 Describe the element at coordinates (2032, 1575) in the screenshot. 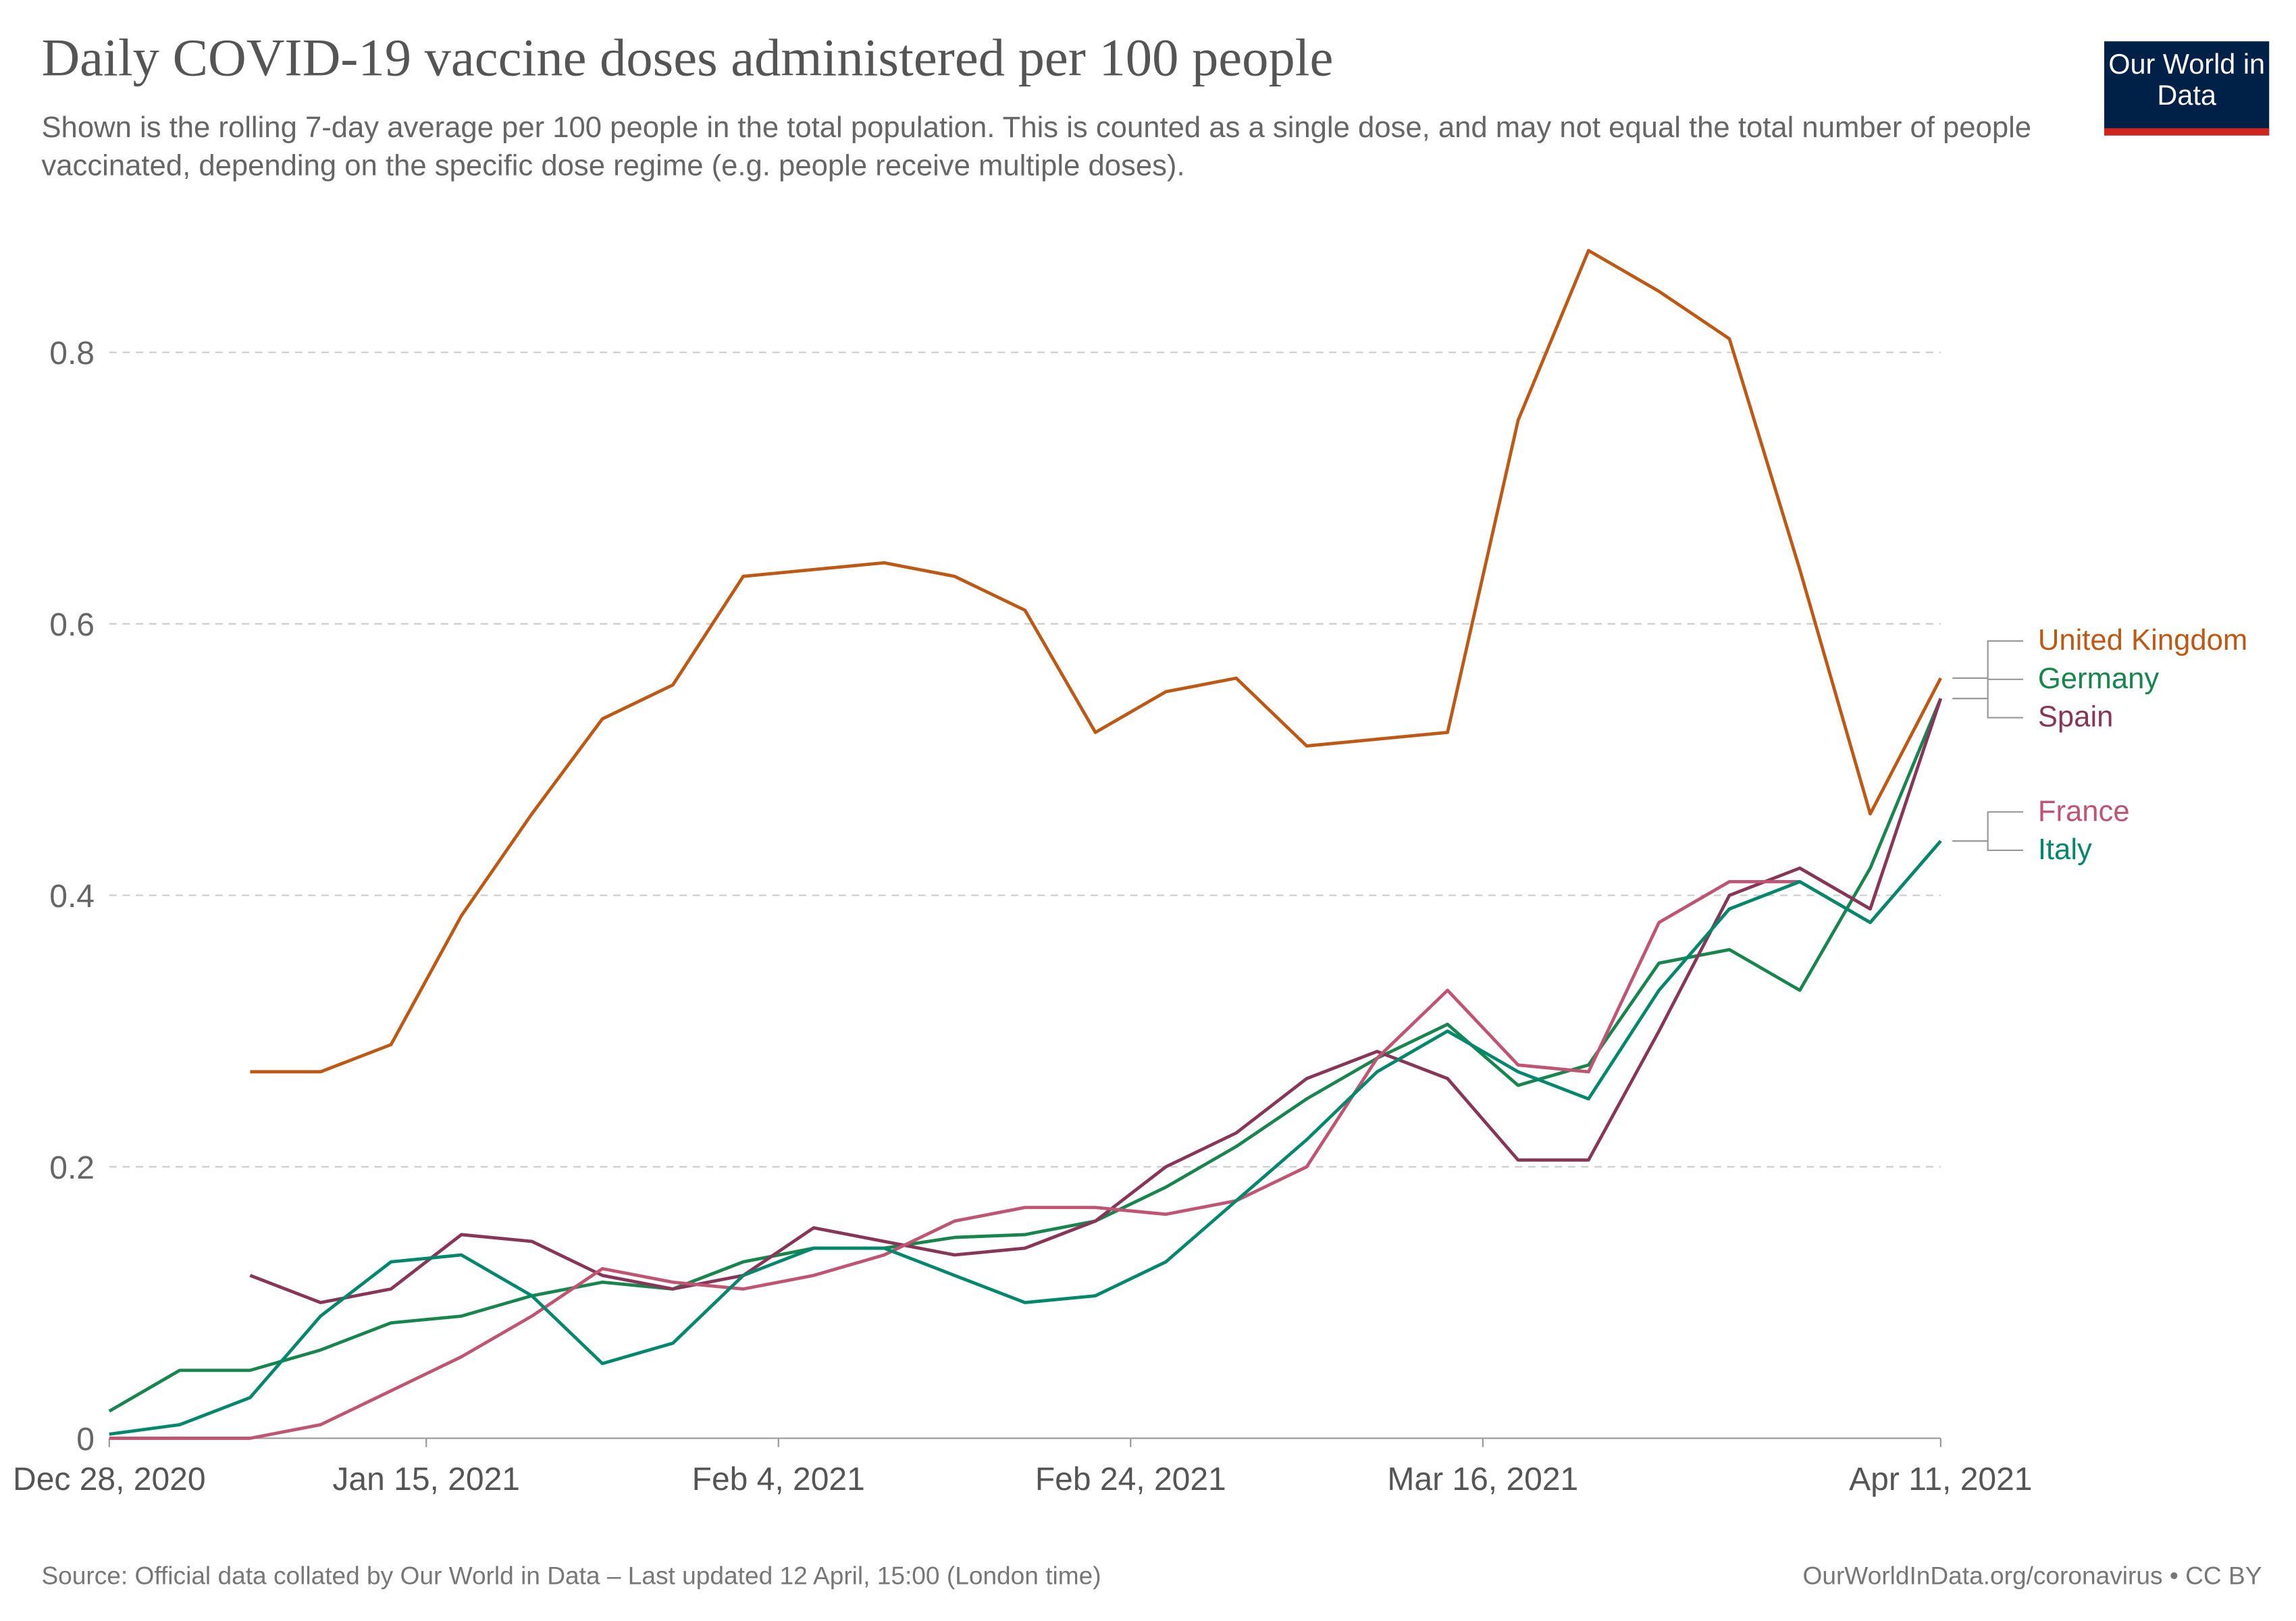

I see `license-note: OurWorldInData.org/coronavirus • CC BY` at that location.